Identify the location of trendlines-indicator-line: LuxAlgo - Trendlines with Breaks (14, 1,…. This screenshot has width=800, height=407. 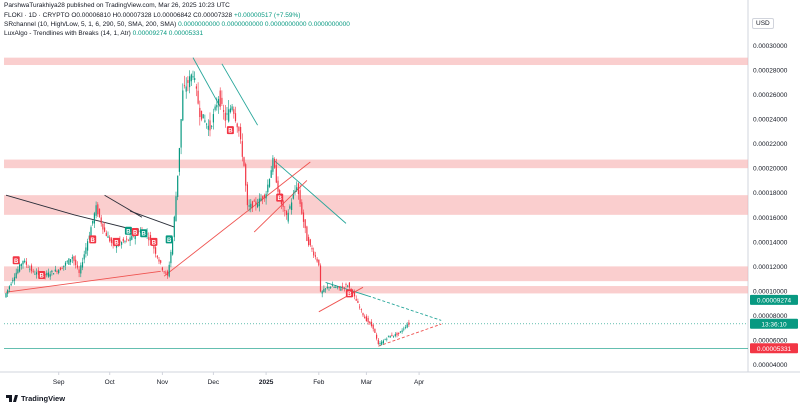
(103, 34).